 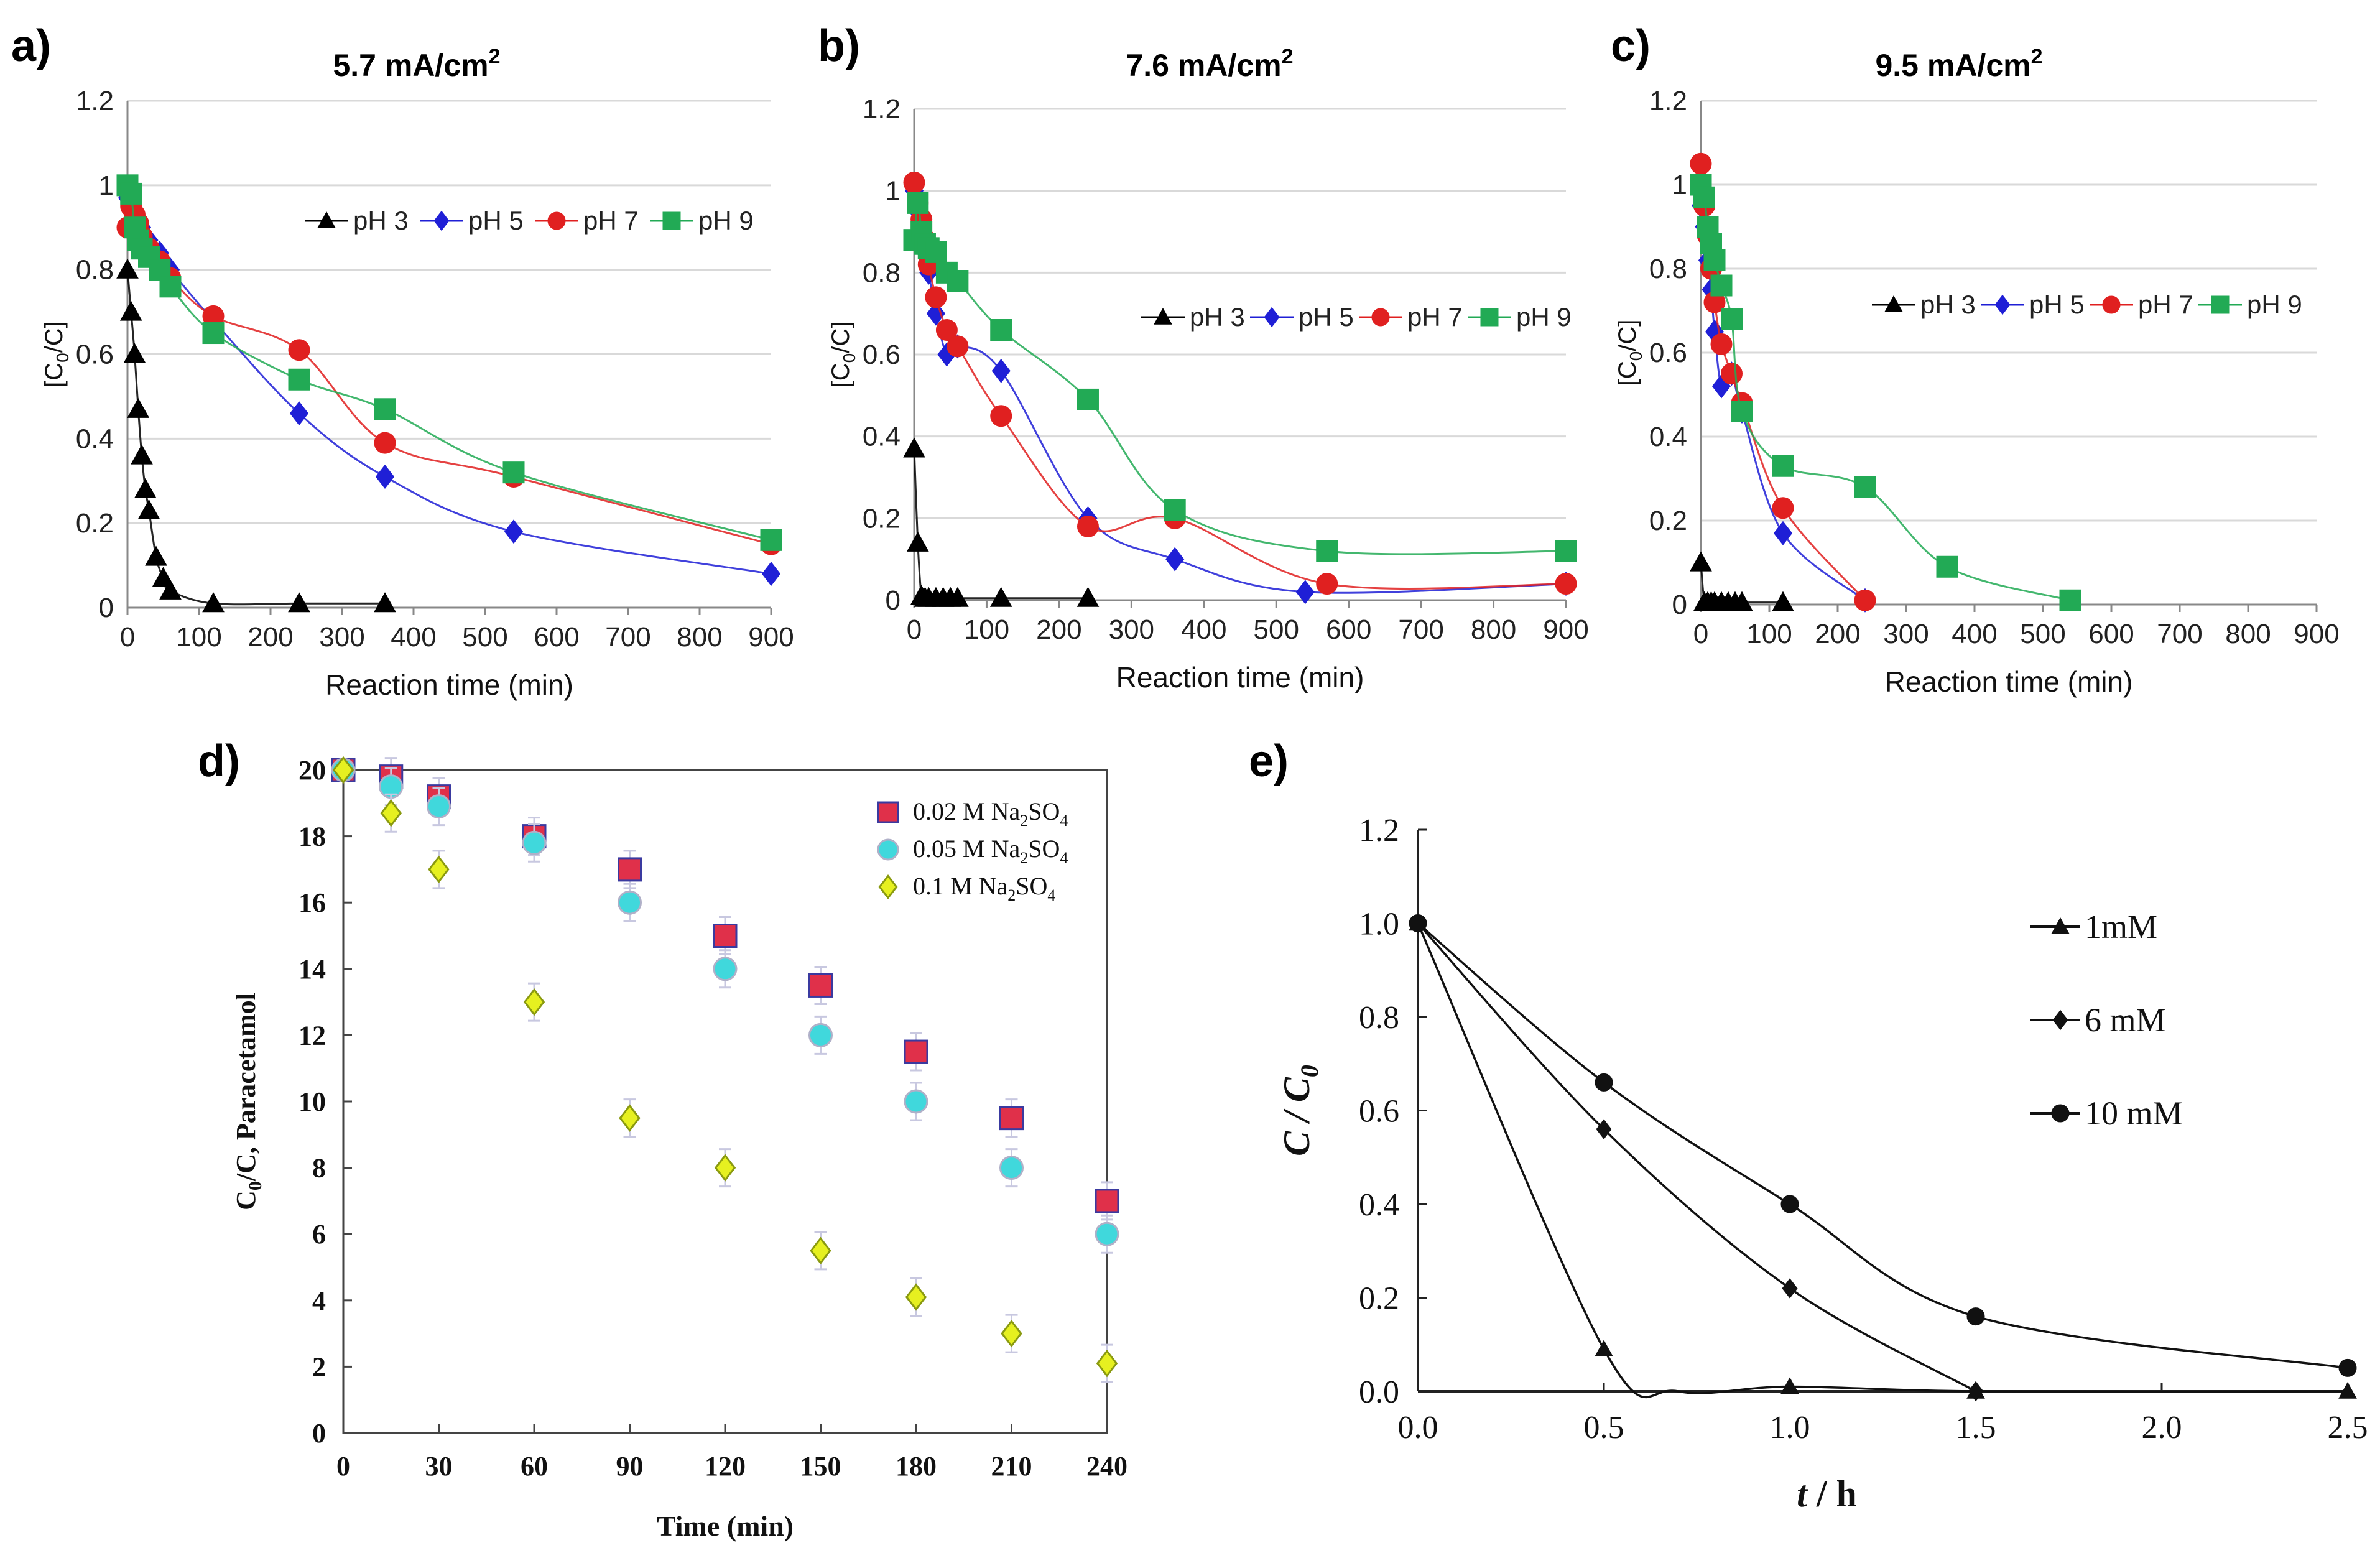 I want to click on y-tick-label: 0.6, so click(x=95, y=355).